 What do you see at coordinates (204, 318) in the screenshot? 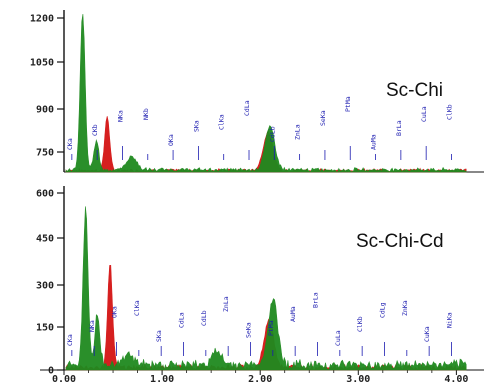
I see `peak-label-bottom: CdLb` at bounding box center [204, 318].